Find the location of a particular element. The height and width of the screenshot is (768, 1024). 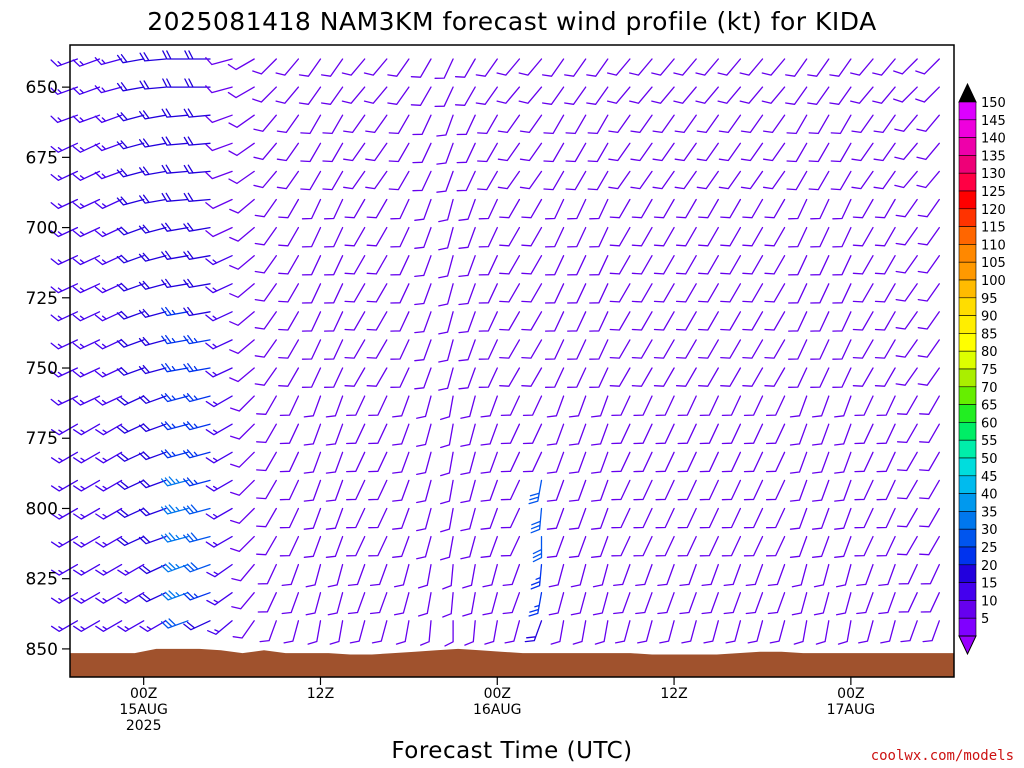

x-tick-label: 00Z is located at coordinates (143, 694).